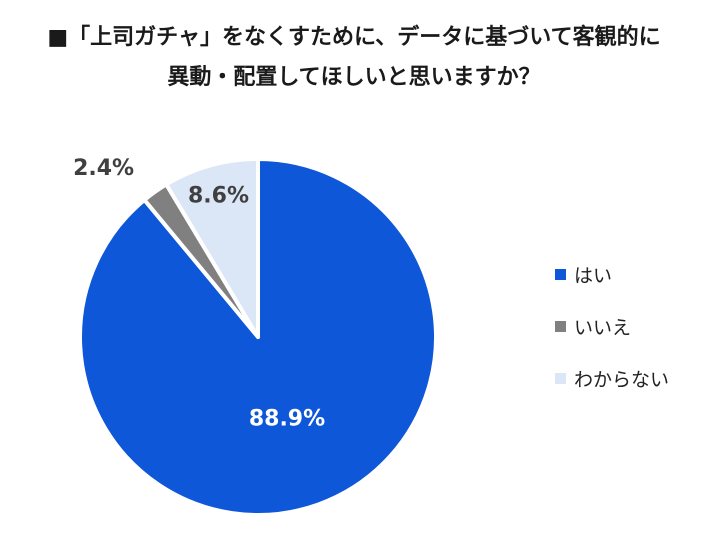 The width and height of the screenshot is (708, 540). Describe the element at coordinates (603, 327) in the screenshot. I see `legend-label-no: いいえ` at that location.